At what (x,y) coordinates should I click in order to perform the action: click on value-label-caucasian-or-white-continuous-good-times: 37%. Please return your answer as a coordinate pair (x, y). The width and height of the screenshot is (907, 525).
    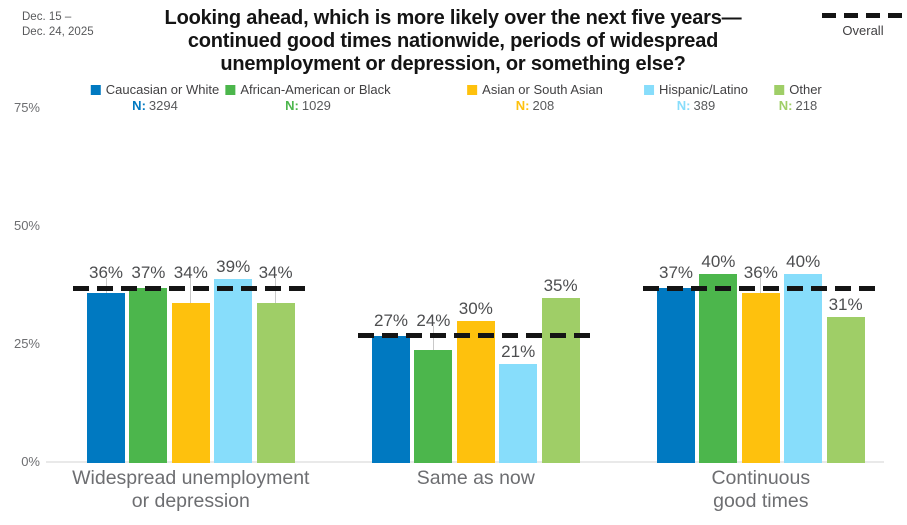
    Looking at the image, I should click on (676, 273).